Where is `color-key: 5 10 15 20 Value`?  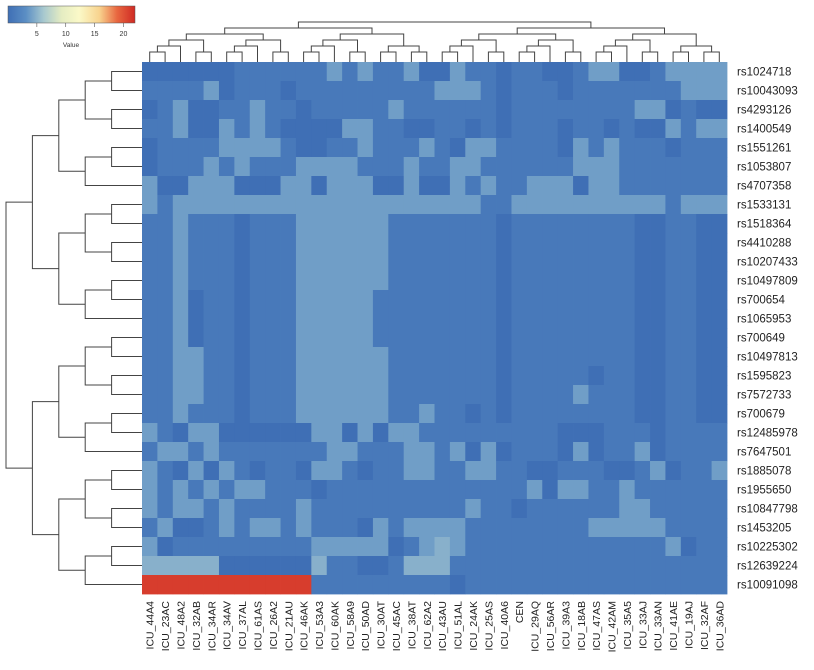
color-key: 5 10 15 20 Value is located at coordinates (71, 27).